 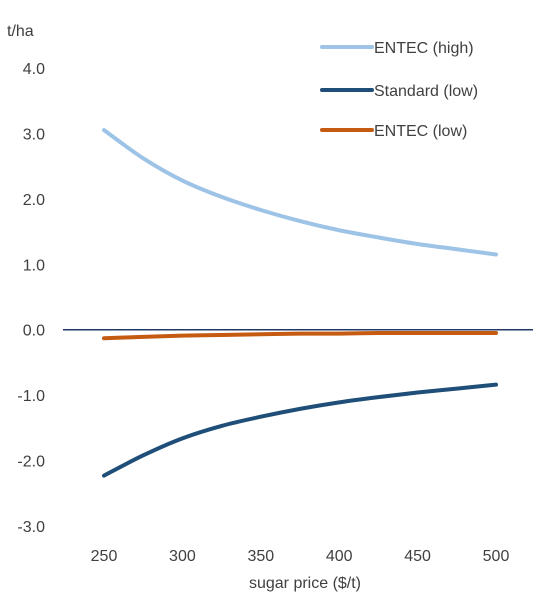 I want to click on y-tick-label: -2.0, so click(x=31, y=462).